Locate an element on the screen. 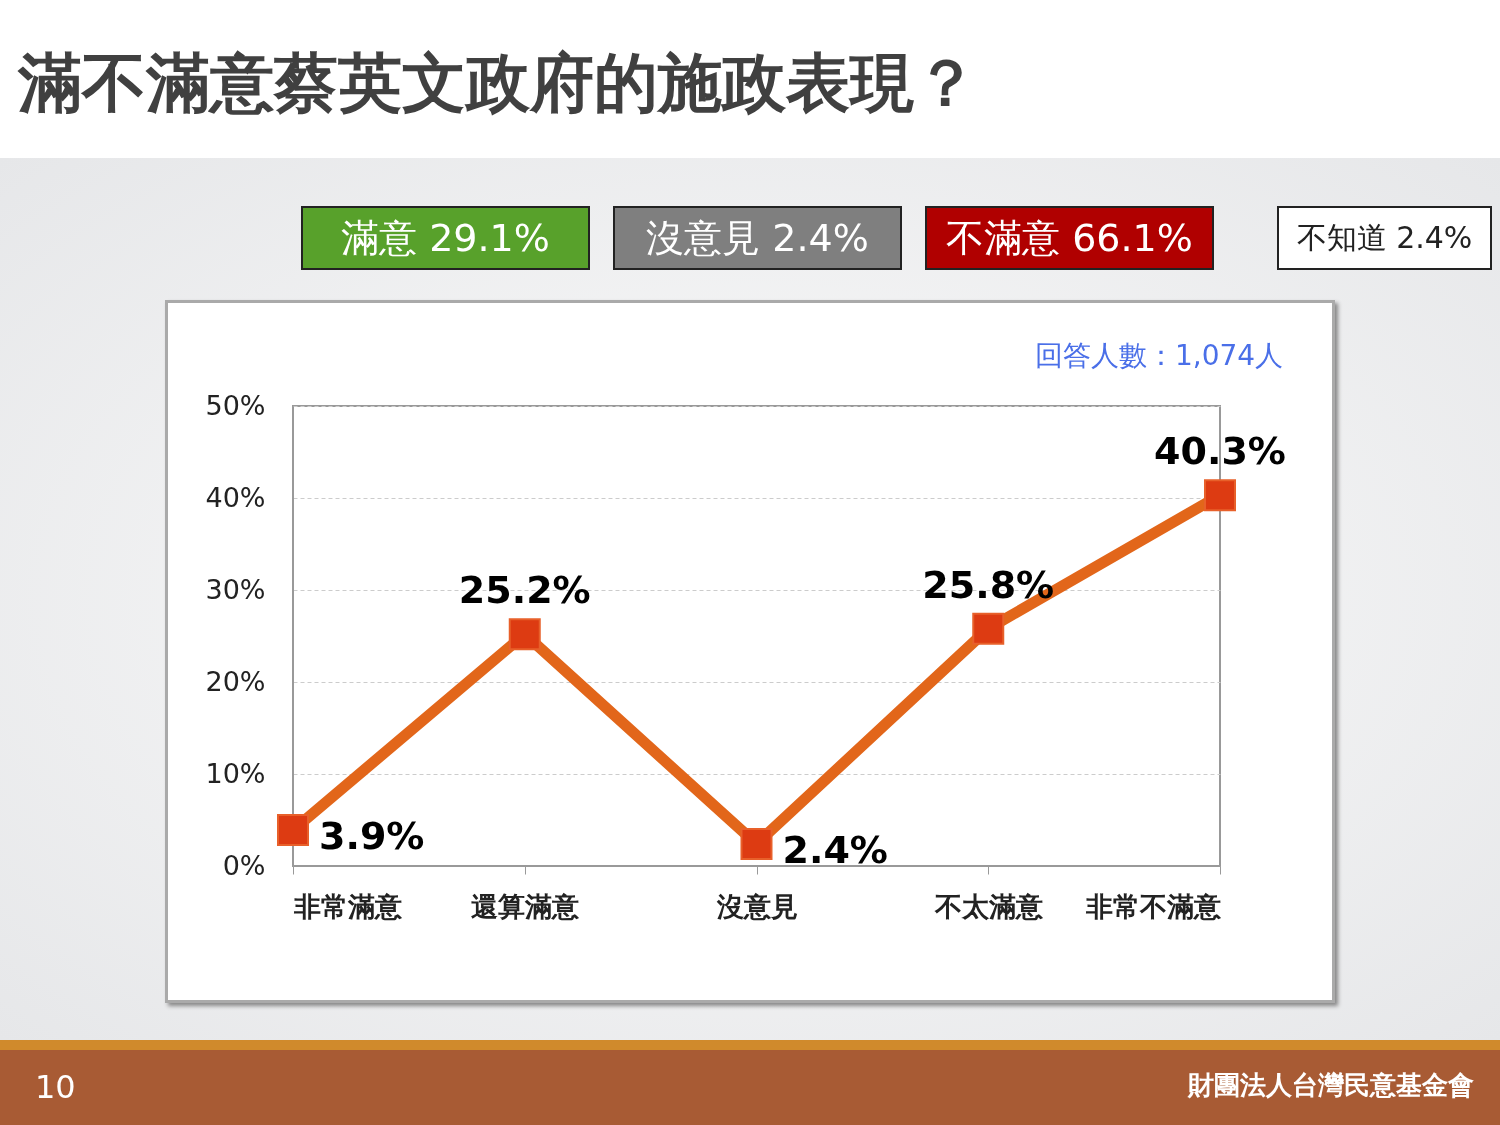  text: 25.2% is located at coordinates (524, 590).